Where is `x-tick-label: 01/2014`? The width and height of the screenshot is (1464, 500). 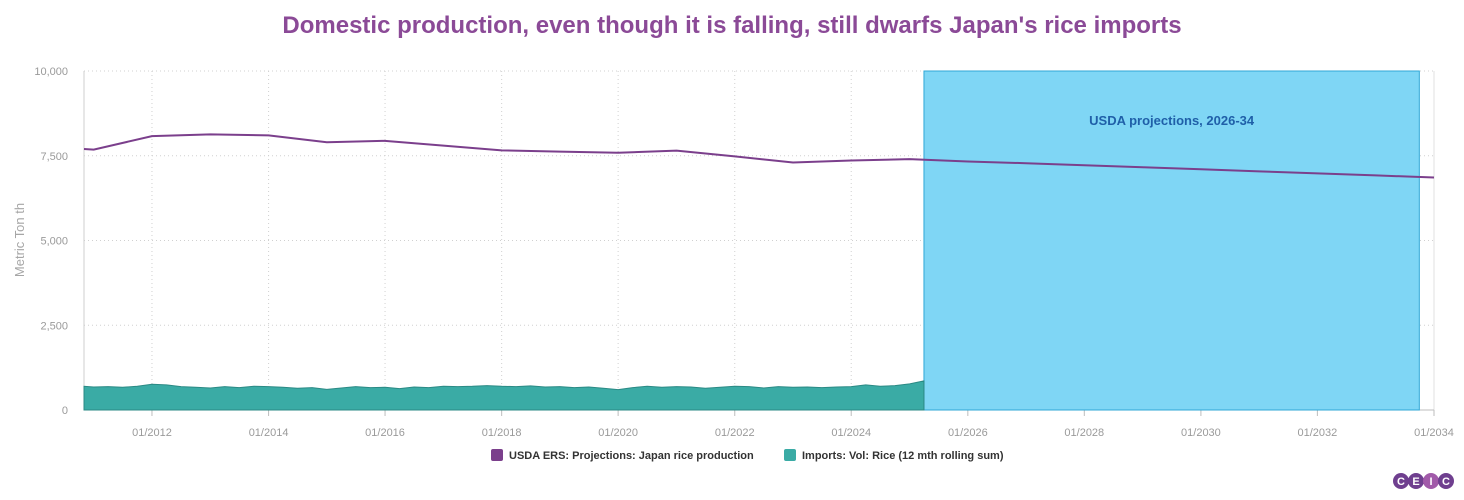
x-tick-label: 01/2014 is located at coordinates (269, 433).